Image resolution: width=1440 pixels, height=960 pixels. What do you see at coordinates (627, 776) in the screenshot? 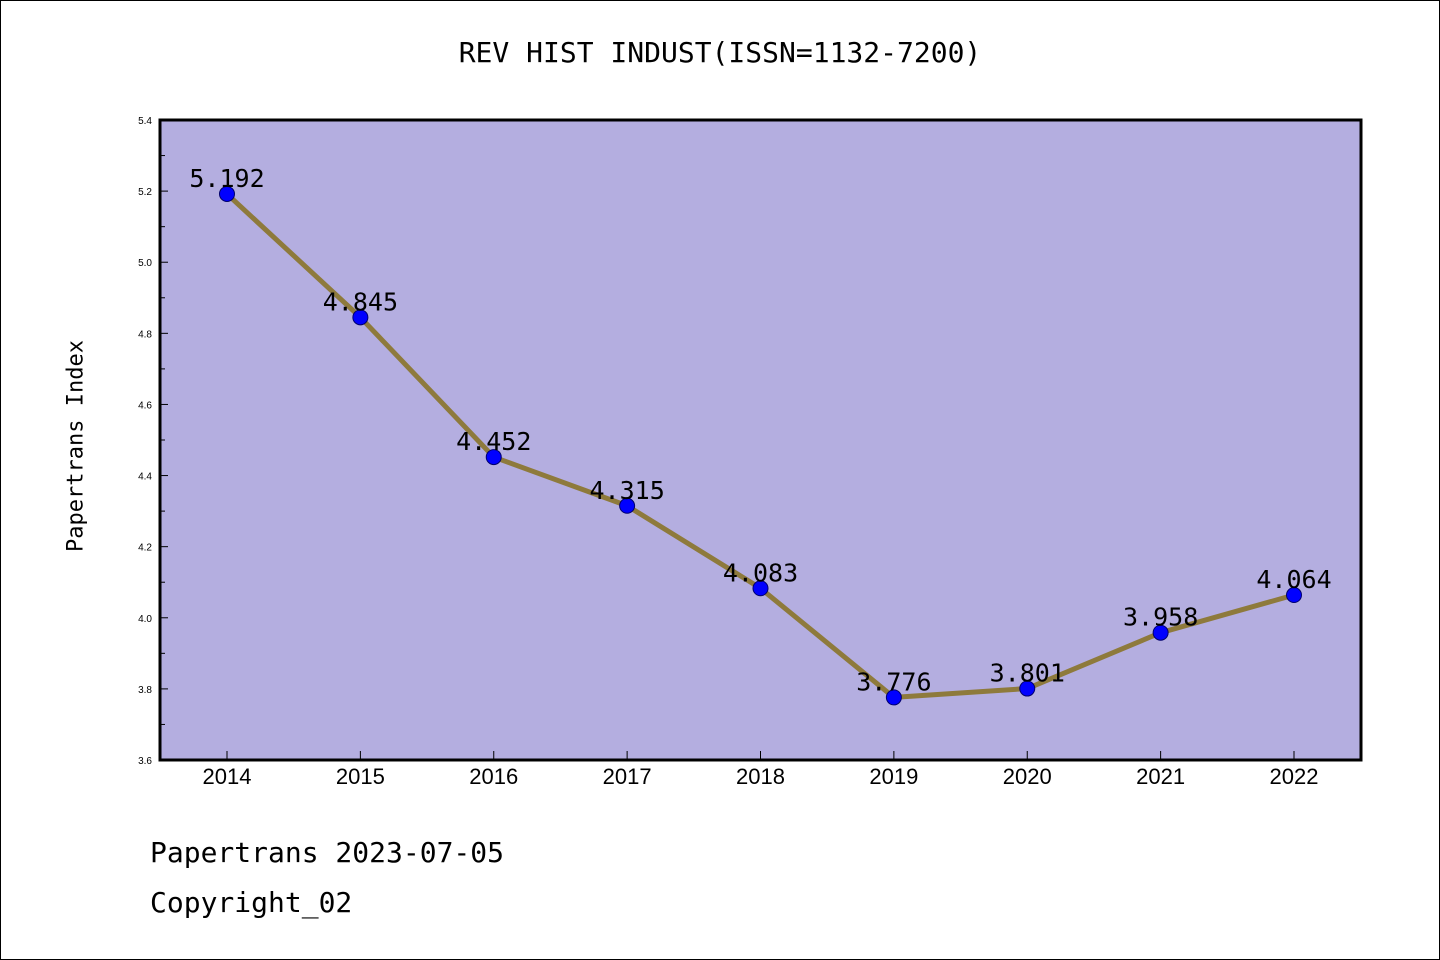
I see `x-tick-label: 2017` at bounding box center [627, 776].